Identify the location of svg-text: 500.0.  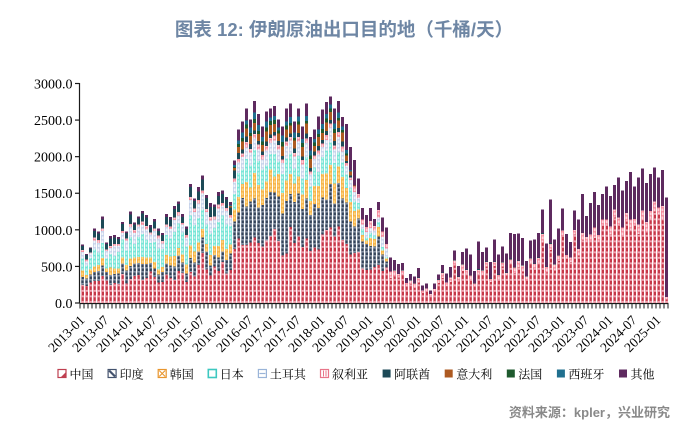
(57, 267).